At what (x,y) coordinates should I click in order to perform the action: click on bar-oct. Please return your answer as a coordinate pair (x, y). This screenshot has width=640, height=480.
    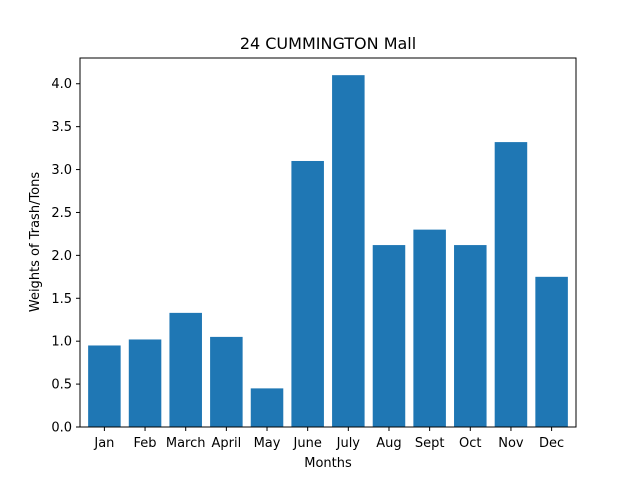
    Looking at the image, I should click on (470, 336).